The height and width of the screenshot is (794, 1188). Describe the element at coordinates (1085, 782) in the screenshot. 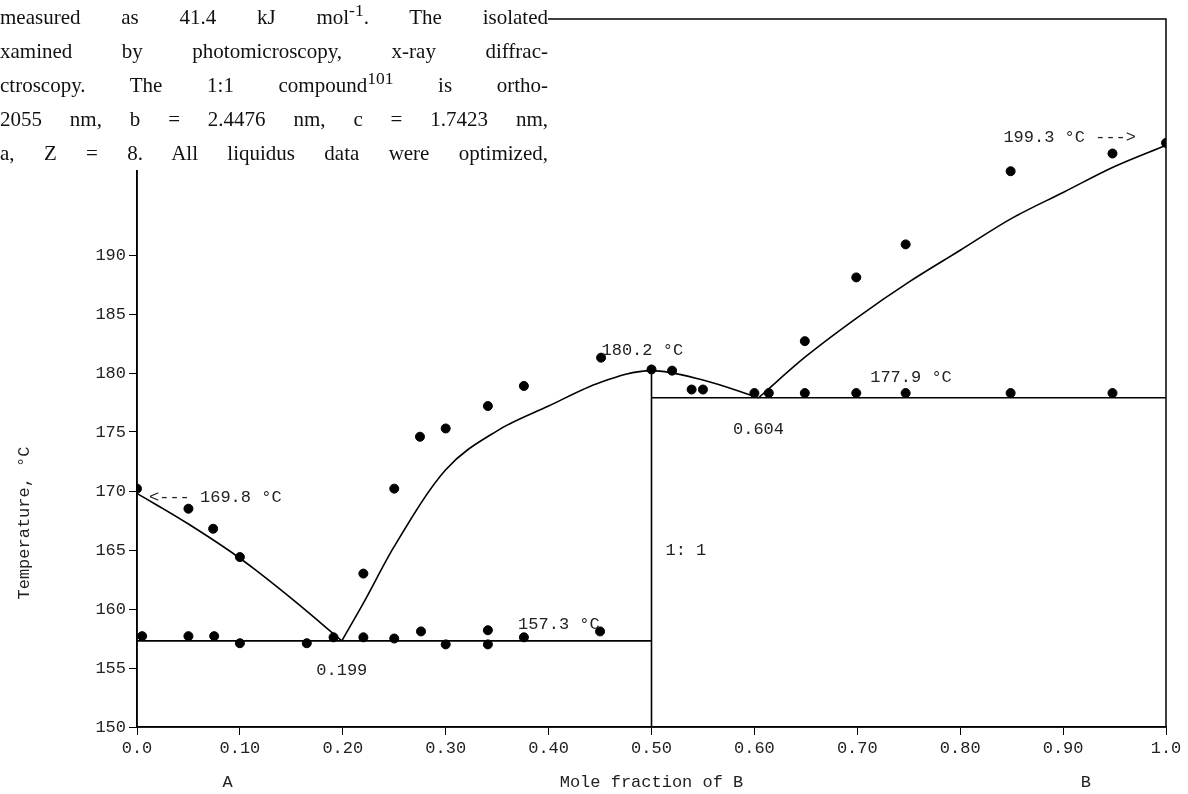

I see `text: B` at that location.